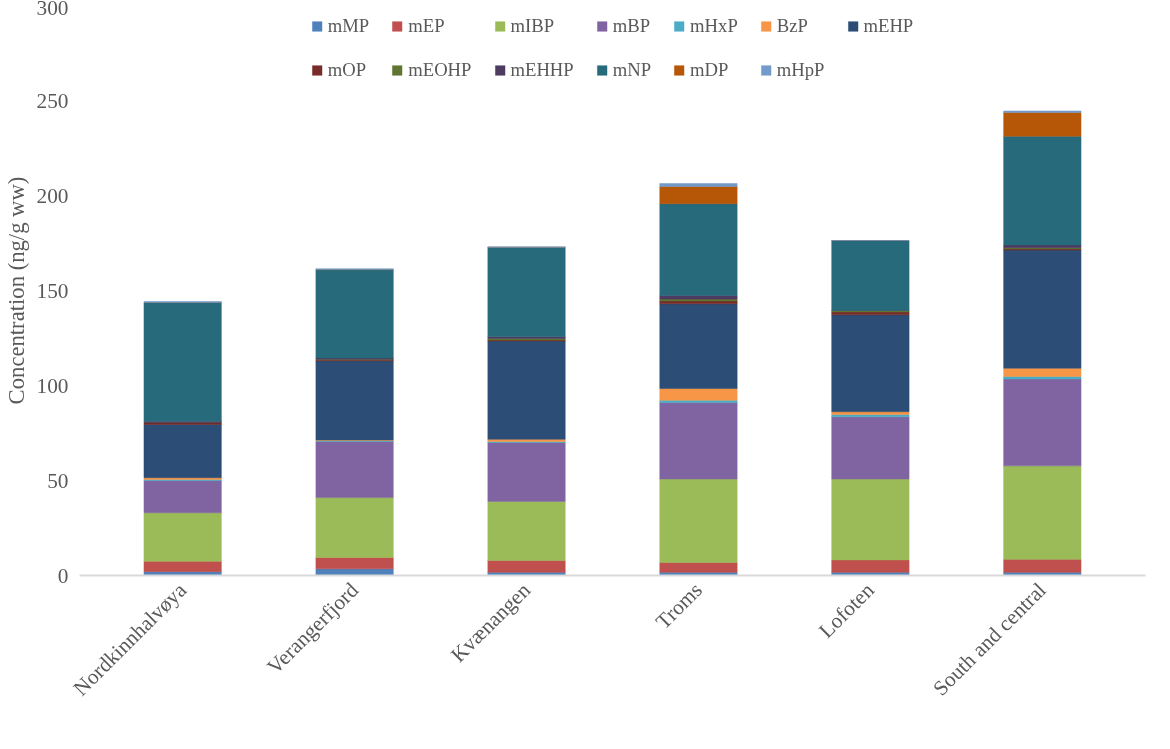  Describe the element at coordinates (347, 70) in the screenshot. I see `legend-label: mOP` at that location.